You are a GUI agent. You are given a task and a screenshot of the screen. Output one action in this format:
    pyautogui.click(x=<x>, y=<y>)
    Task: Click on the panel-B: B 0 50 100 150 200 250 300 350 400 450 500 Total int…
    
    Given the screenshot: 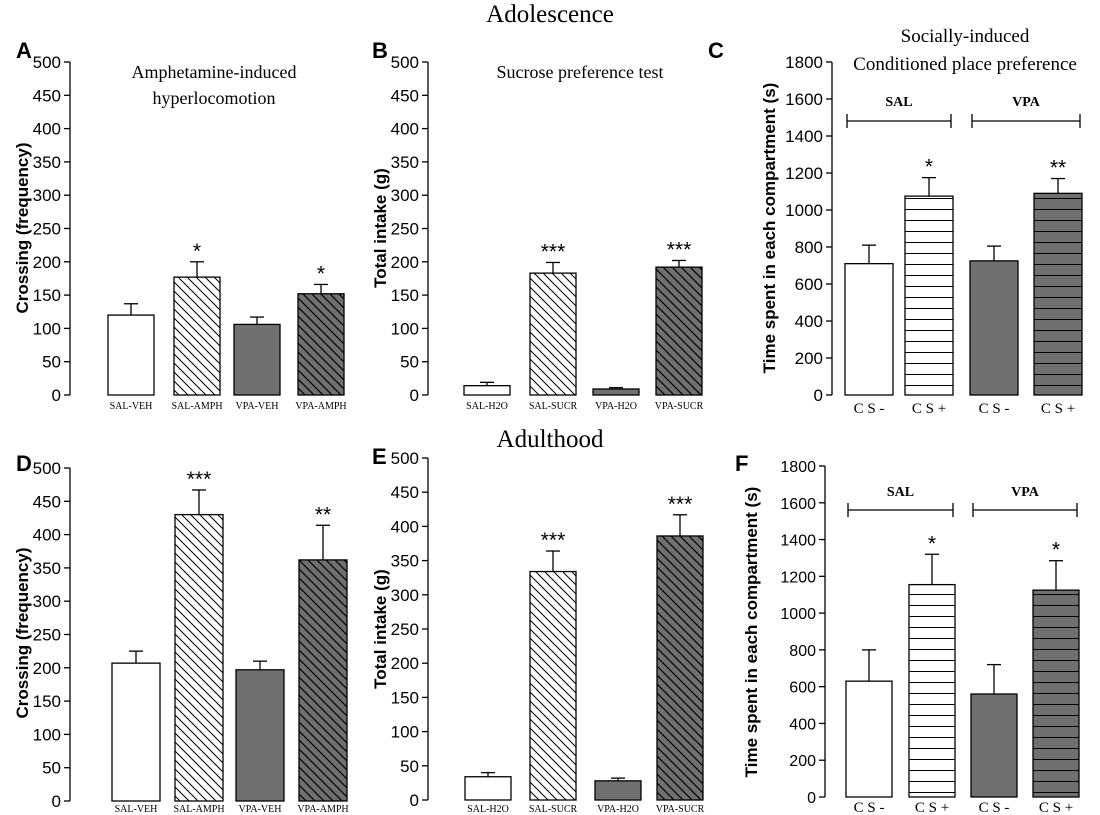 What is the action you would take?
    pyautogui.click(x=537, y=225)
    